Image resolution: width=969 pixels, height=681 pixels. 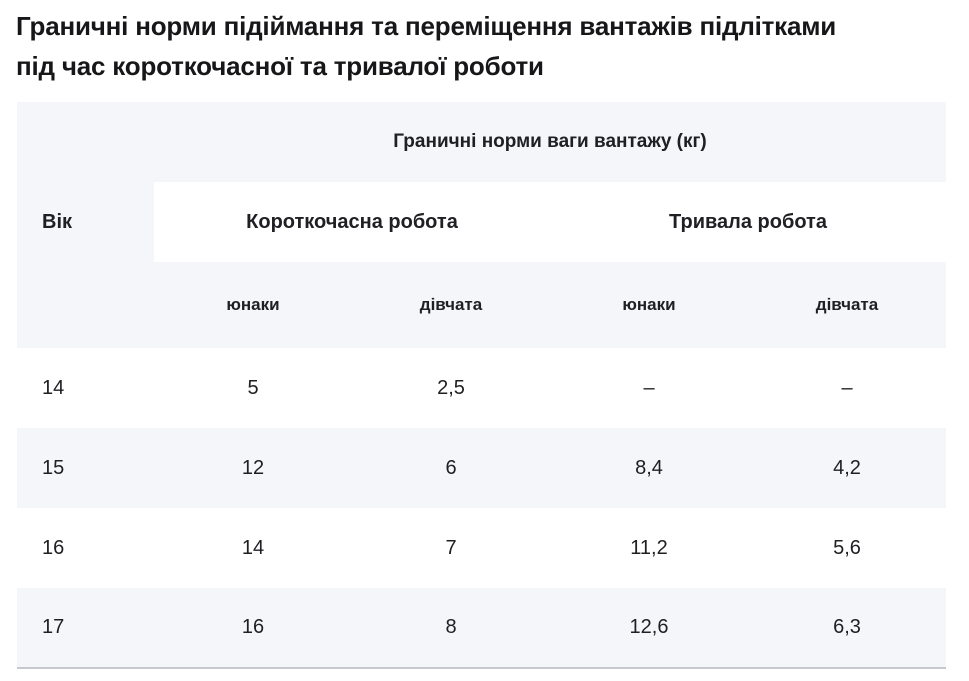 What do you see at coordinates (481, 628) in the screenshot?
I see `table-row-age-17: 17 16 8 12,6 6,3` at bounding box center [481, 628].